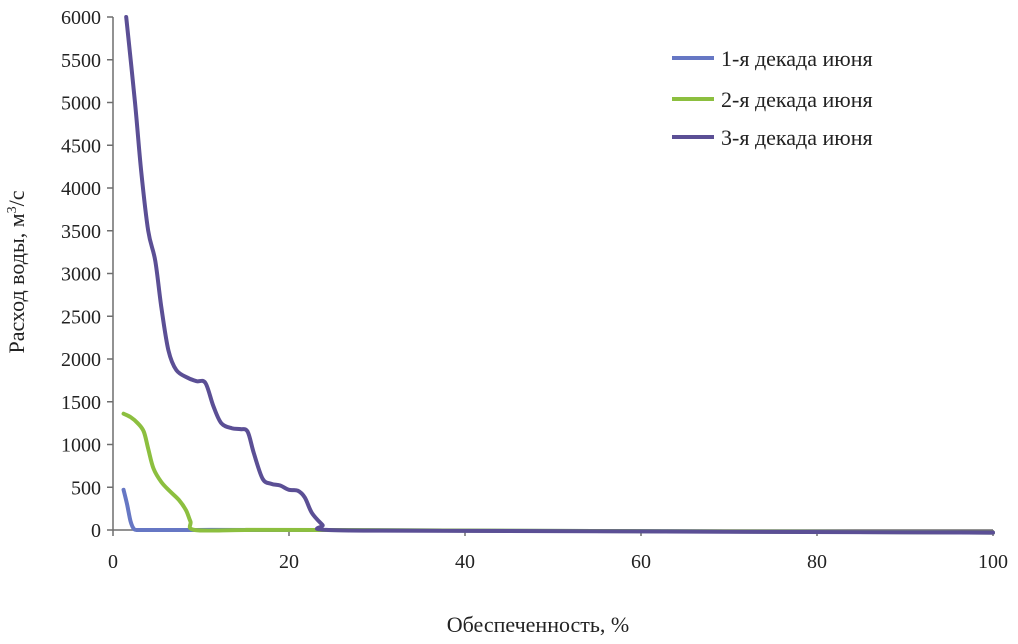 Image resolution: width=1018 pixels, height=644 pixels. What do you see at coordinates (538, 624) in the screenshot?
I see `x-axis-title: Обеспеченность, %` at bounding box center [538, 624].